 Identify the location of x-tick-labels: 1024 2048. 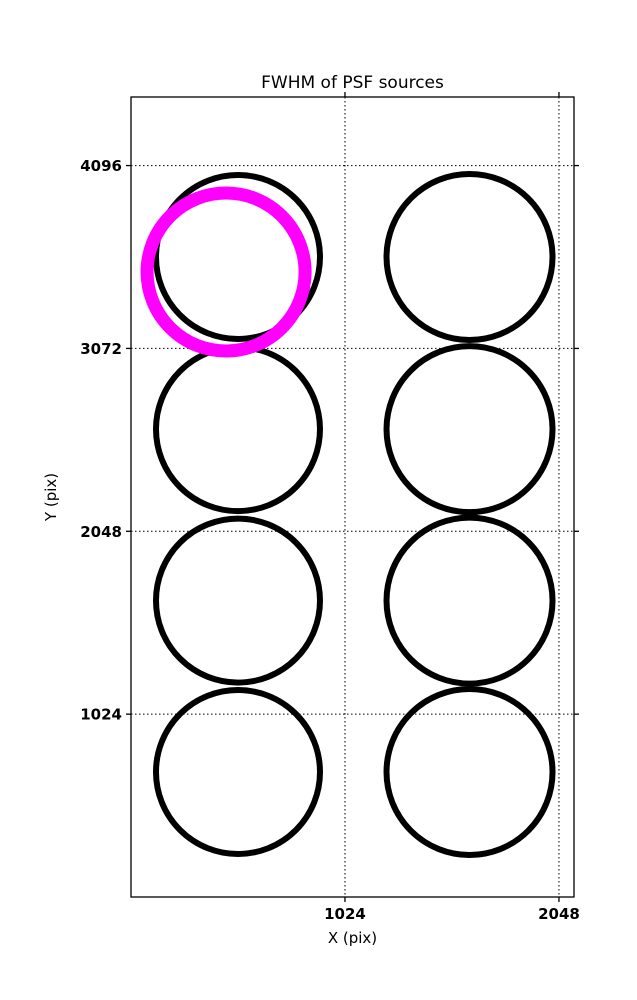
(452, 914).